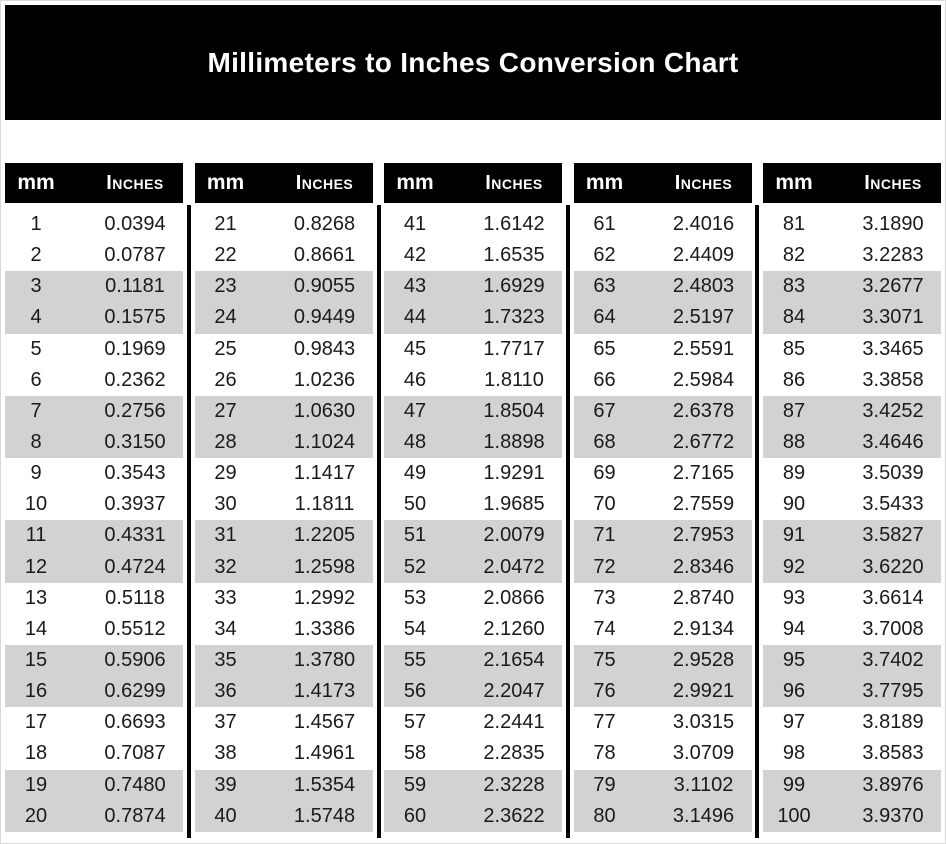 Image resolution: width=946 pixels, height=844 pixels. Describe the element at coordinates (703, 535) in the screenshot. I see `inches-value: 2.7953` at that location.